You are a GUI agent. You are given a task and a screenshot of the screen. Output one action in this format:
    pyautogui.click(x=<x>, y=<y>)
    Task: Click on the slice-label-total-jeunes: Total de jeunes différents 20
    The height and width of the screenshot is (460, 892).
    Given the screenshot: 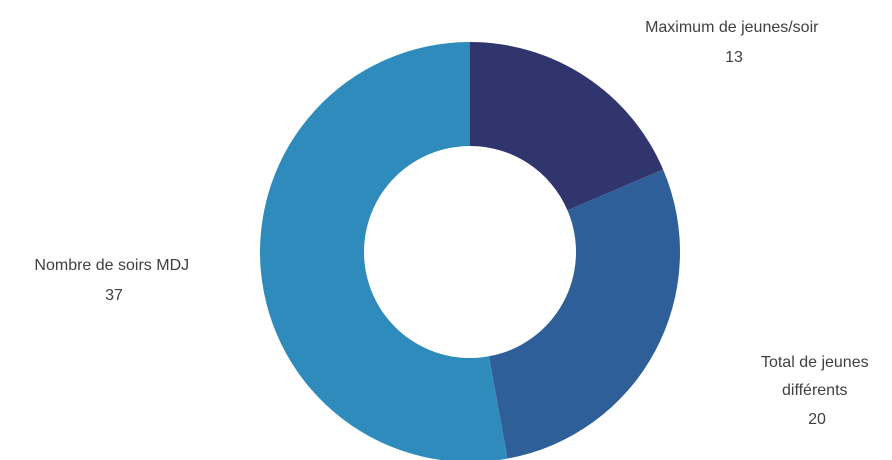 What is the action you would take?
    pyautogui.click(x=817, y=391)
    